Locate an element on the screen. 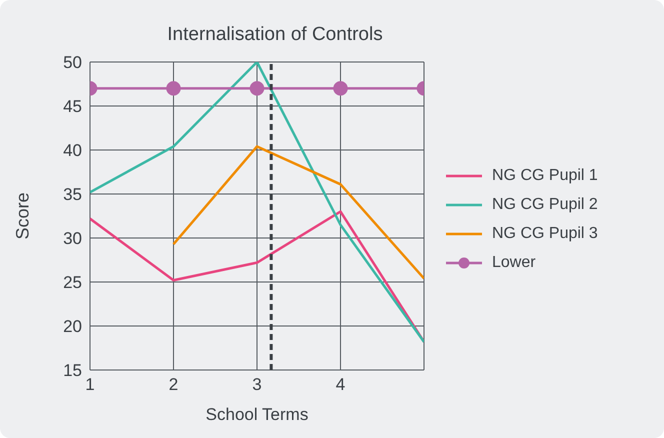 Image resolution: width=664 pixels, height=438 pixels. x-axis-title: School Terms is located at coordinates (257, 414).